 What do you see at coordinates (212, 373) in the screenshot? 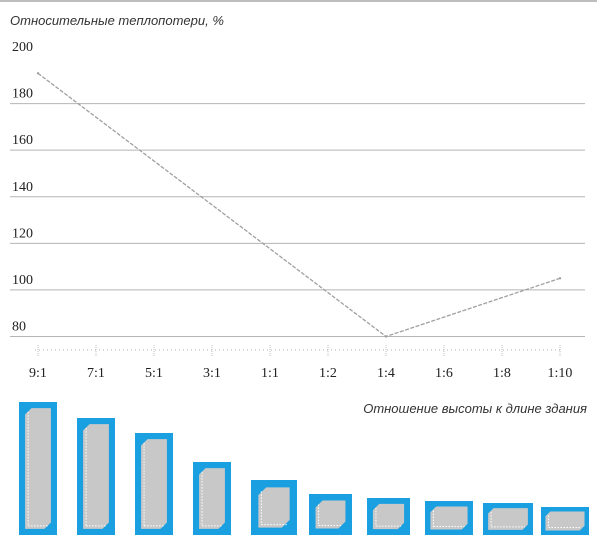
I see `x-tick-label-3-1: 3:1` at bounding box center [212, 373].